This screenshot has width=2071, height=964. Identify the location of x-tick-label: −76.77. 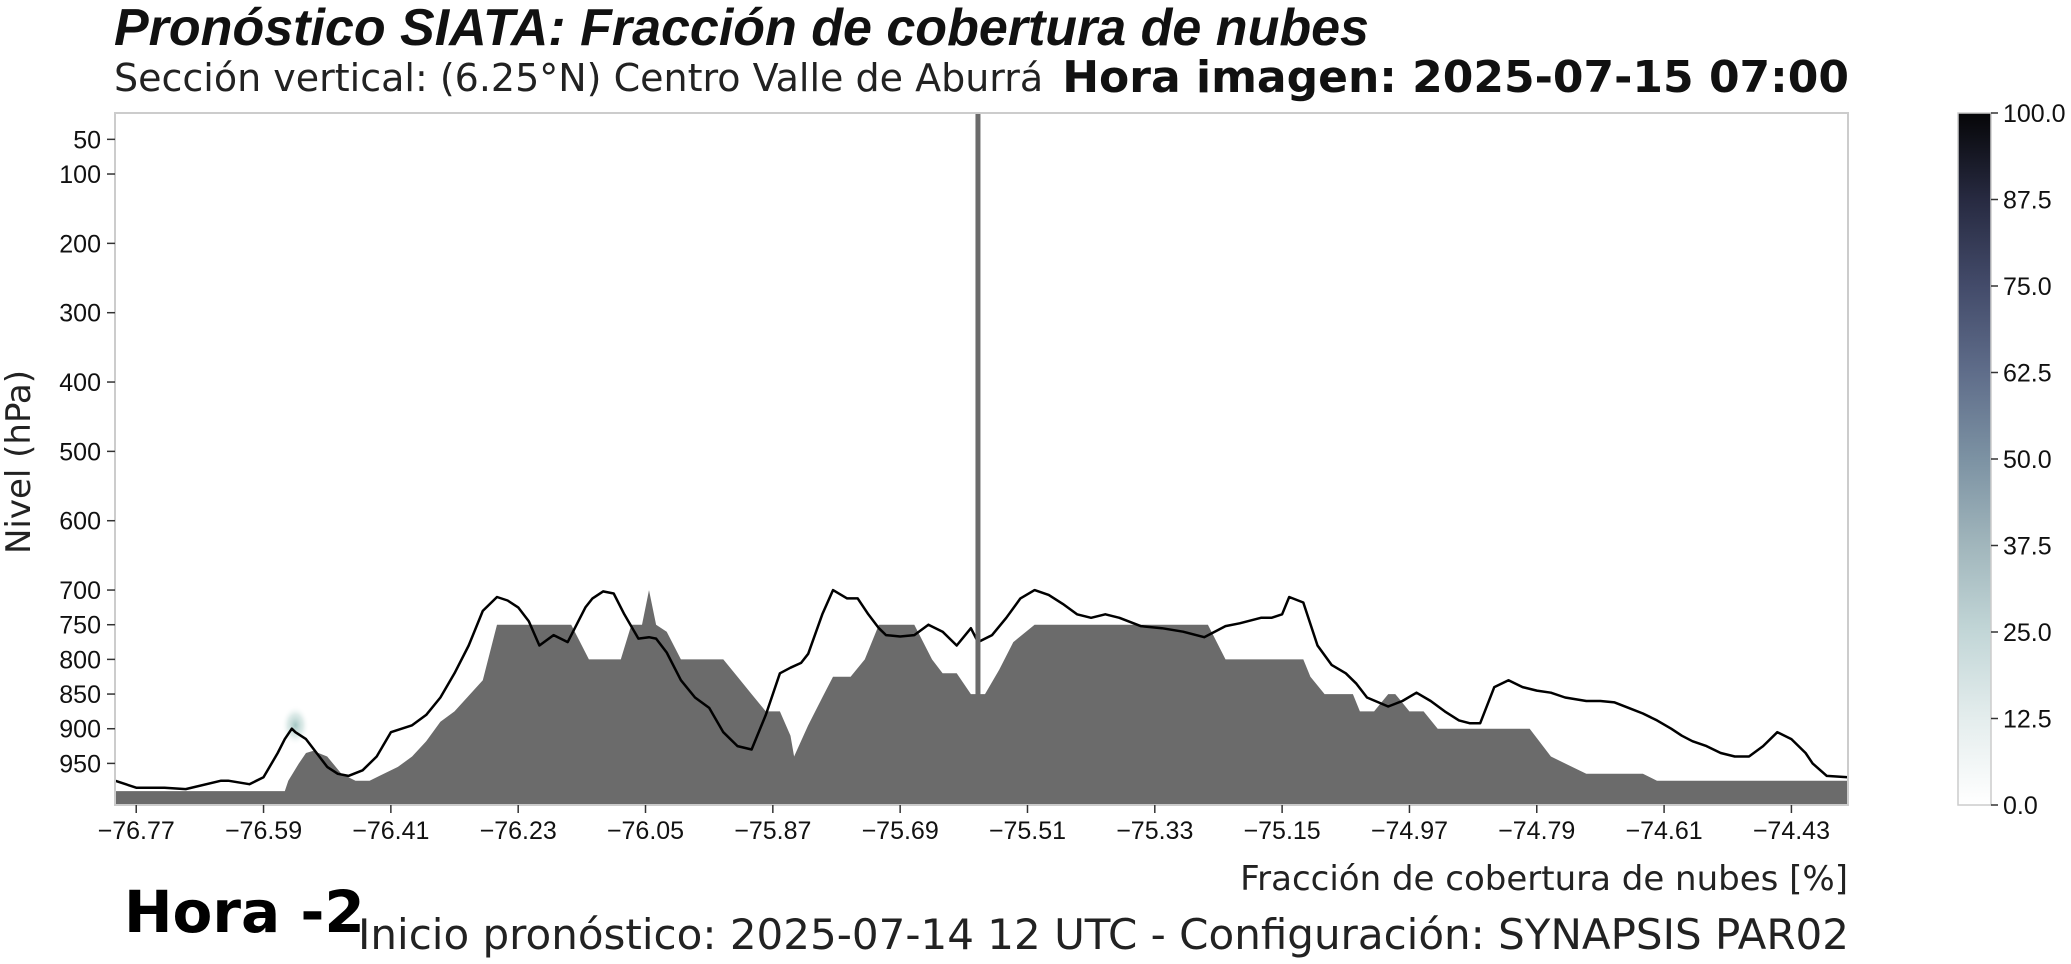
(136, 831).